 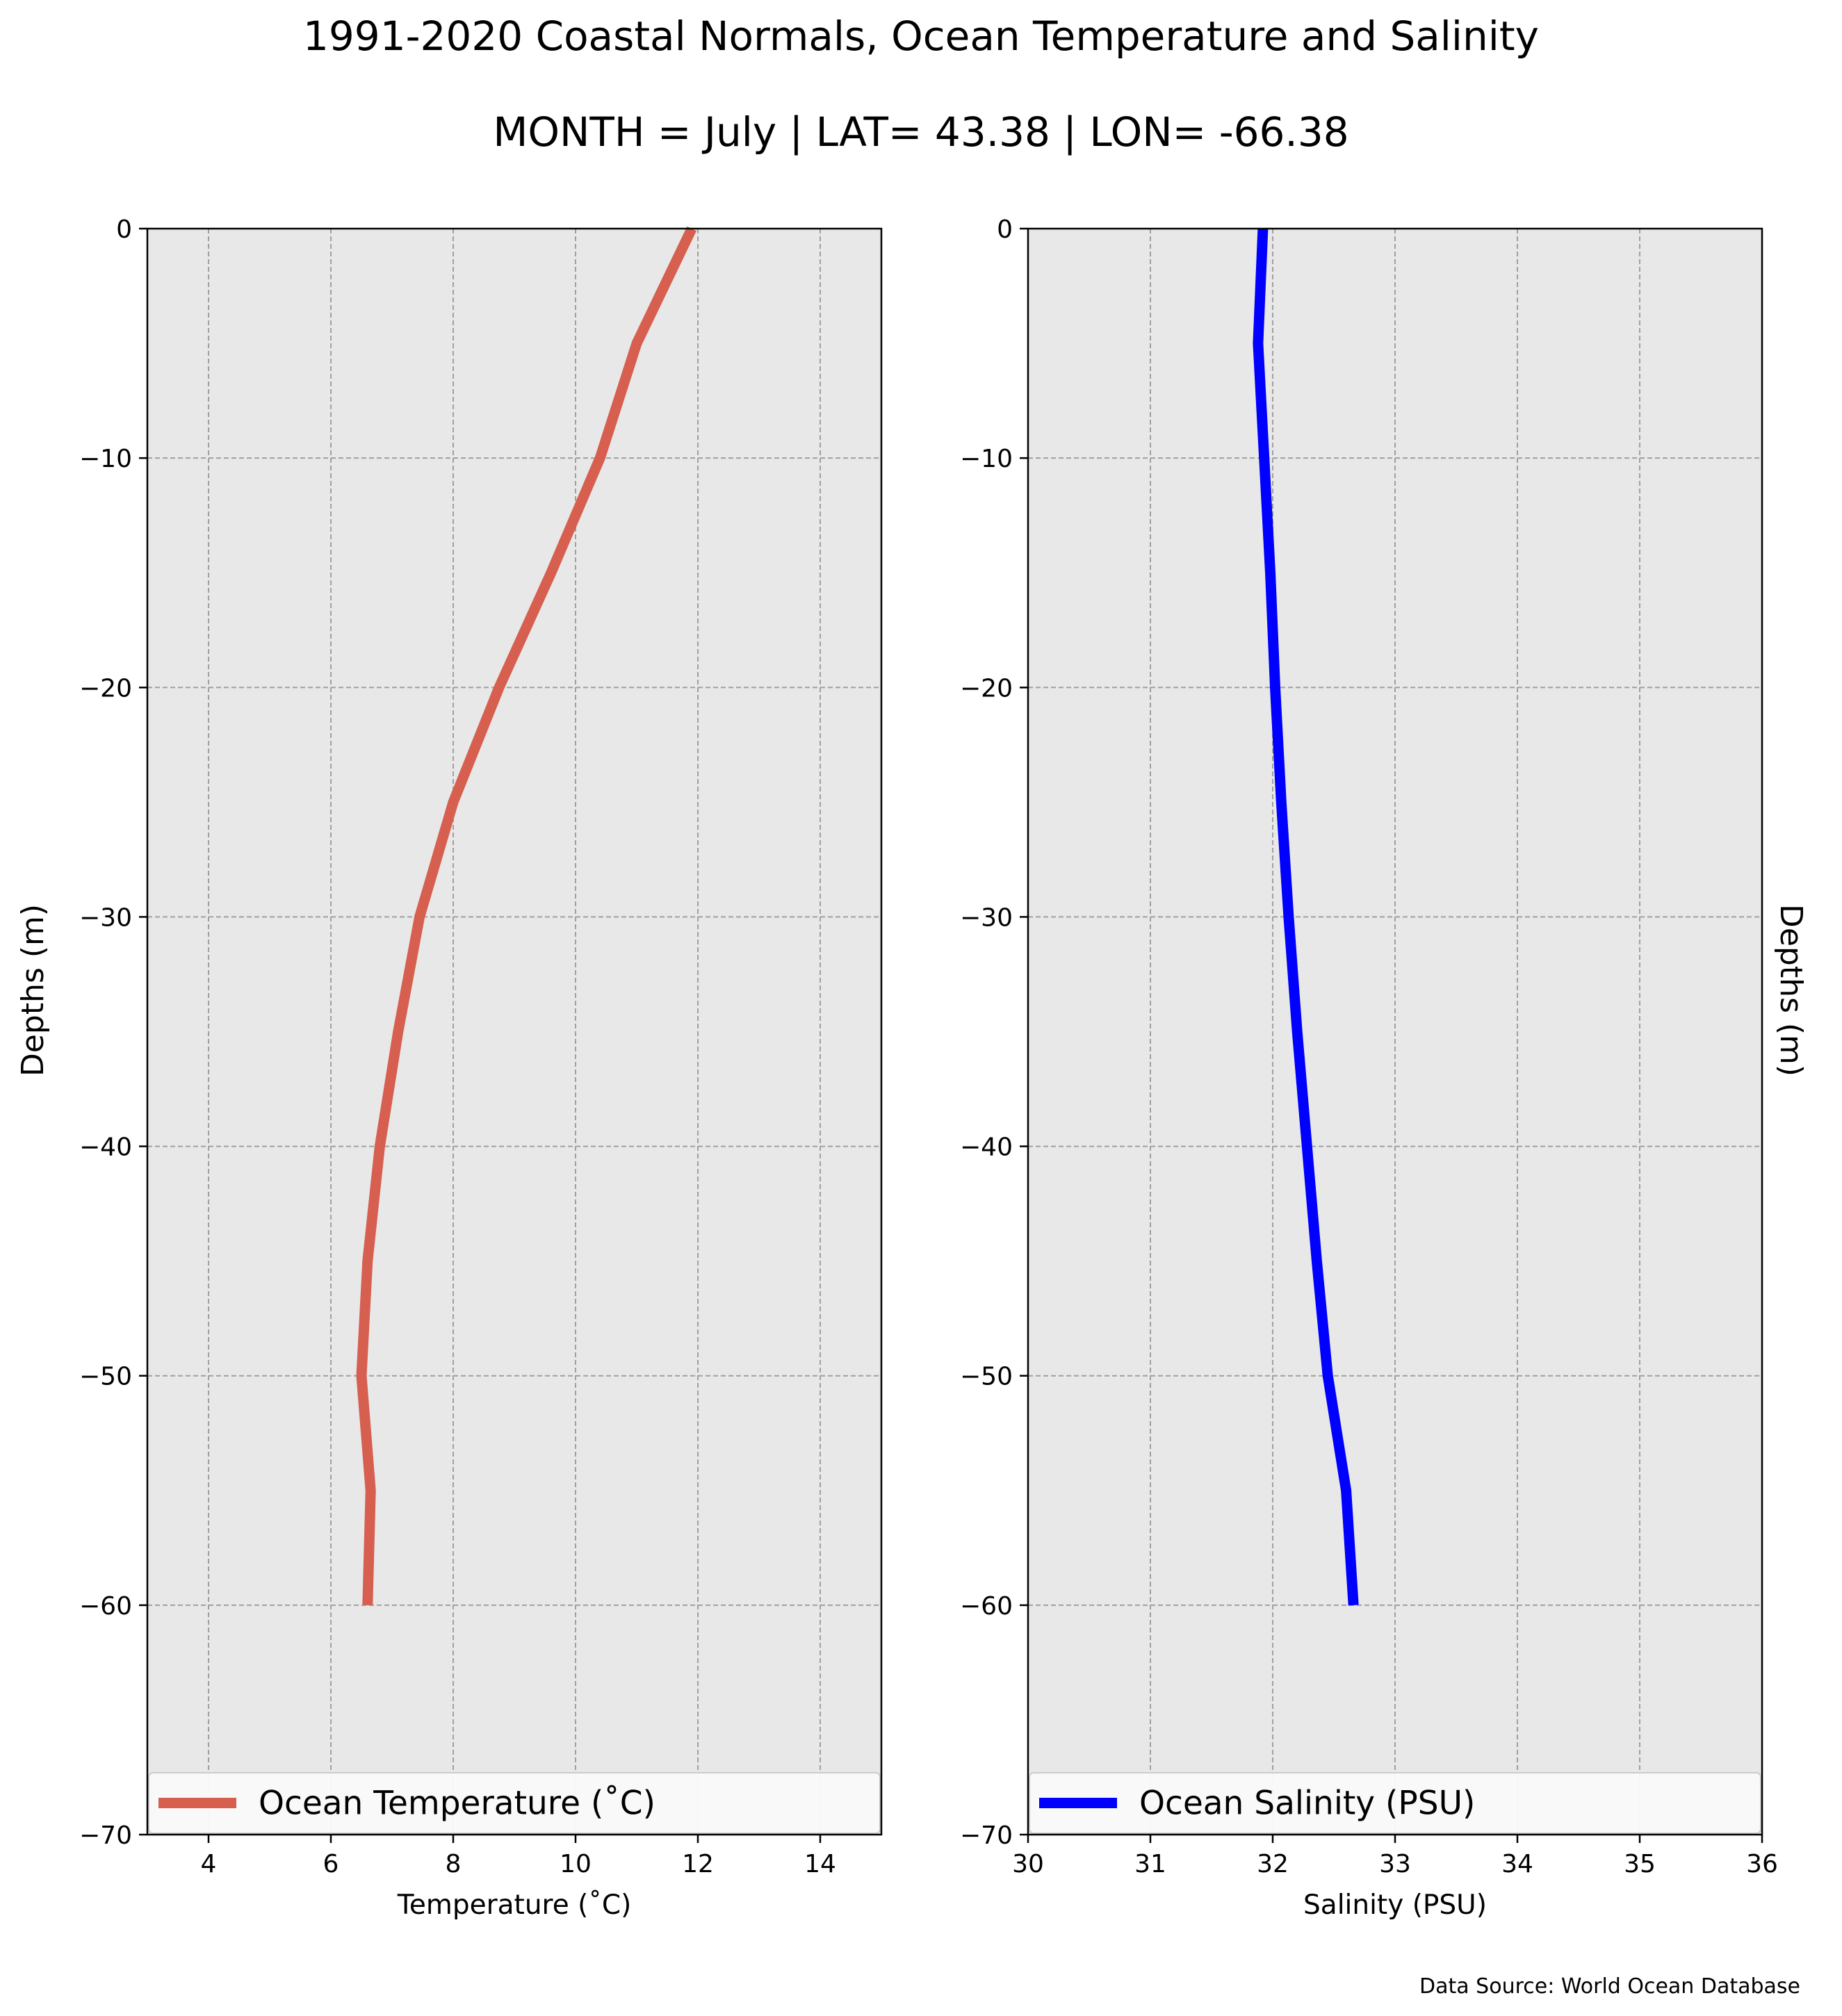 What do you see at coordinates (1640, 1864) in the screenshot?
I see `x-tick-label: 35` at bounding box center [1640, 1864].